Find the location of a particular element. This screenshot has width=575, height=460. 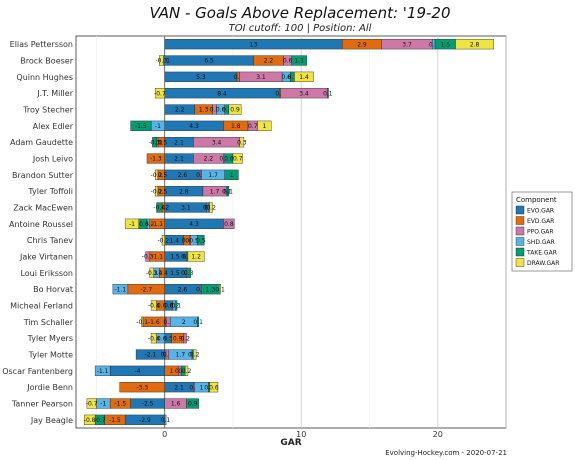

player-label: Tanner Pearson is located at coordinates (42, 404).